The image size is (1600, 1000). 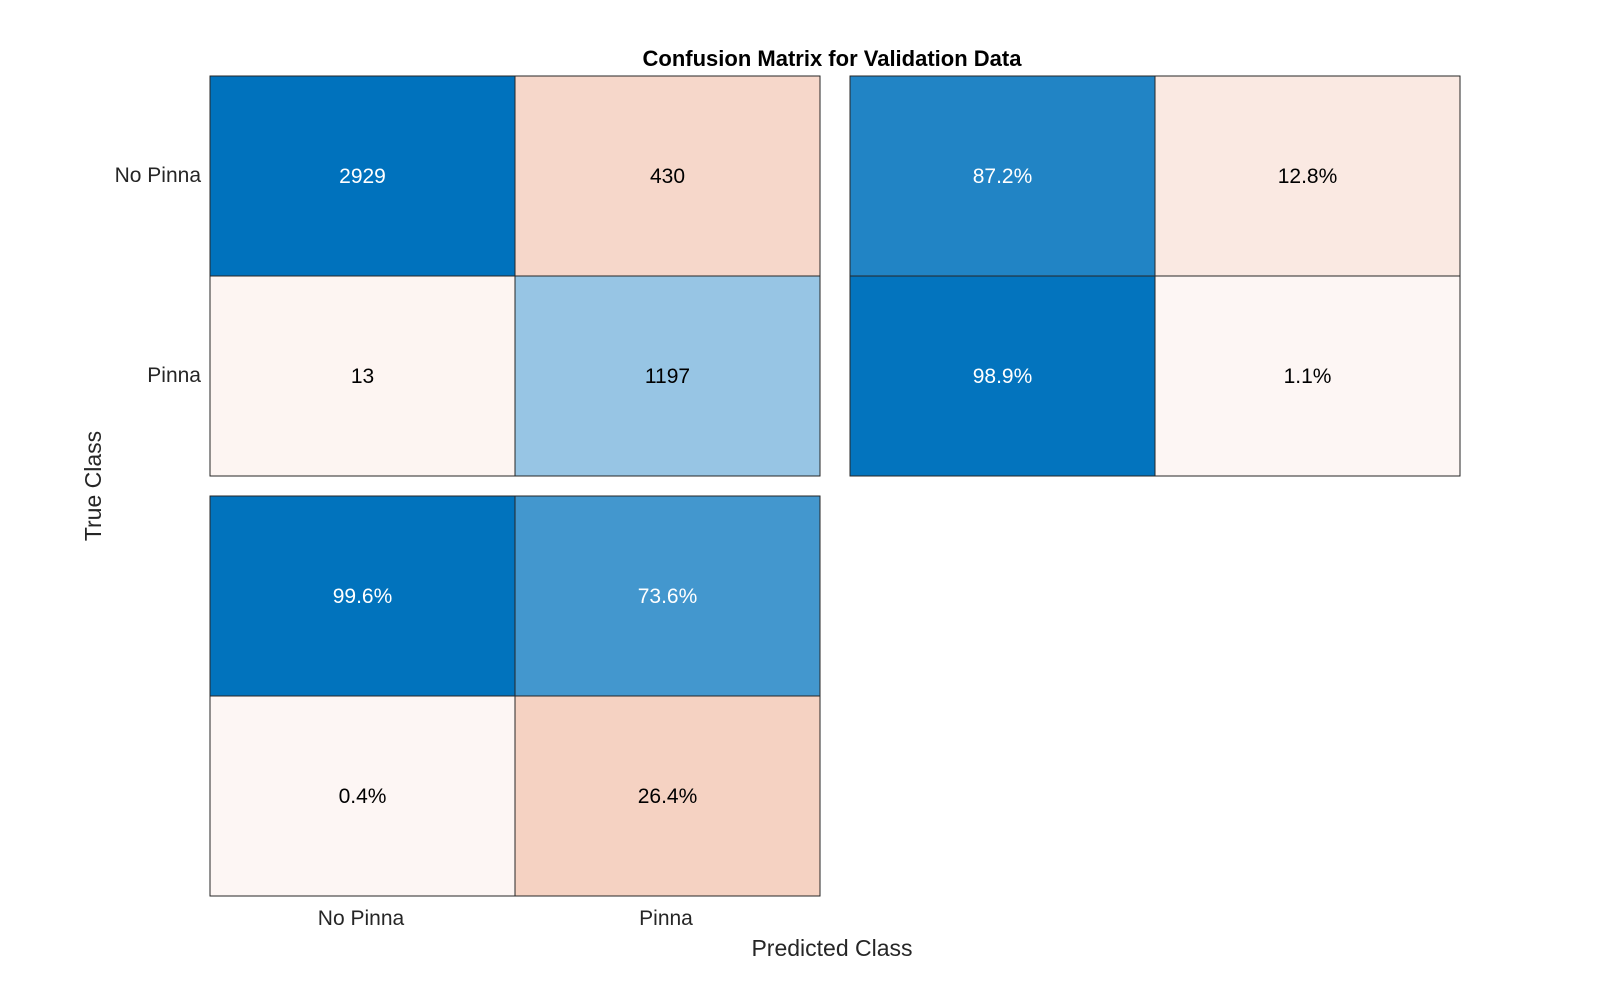 I want to click on y-tick-label-no-pinna: No Pinna, so click(x=158, y=175).